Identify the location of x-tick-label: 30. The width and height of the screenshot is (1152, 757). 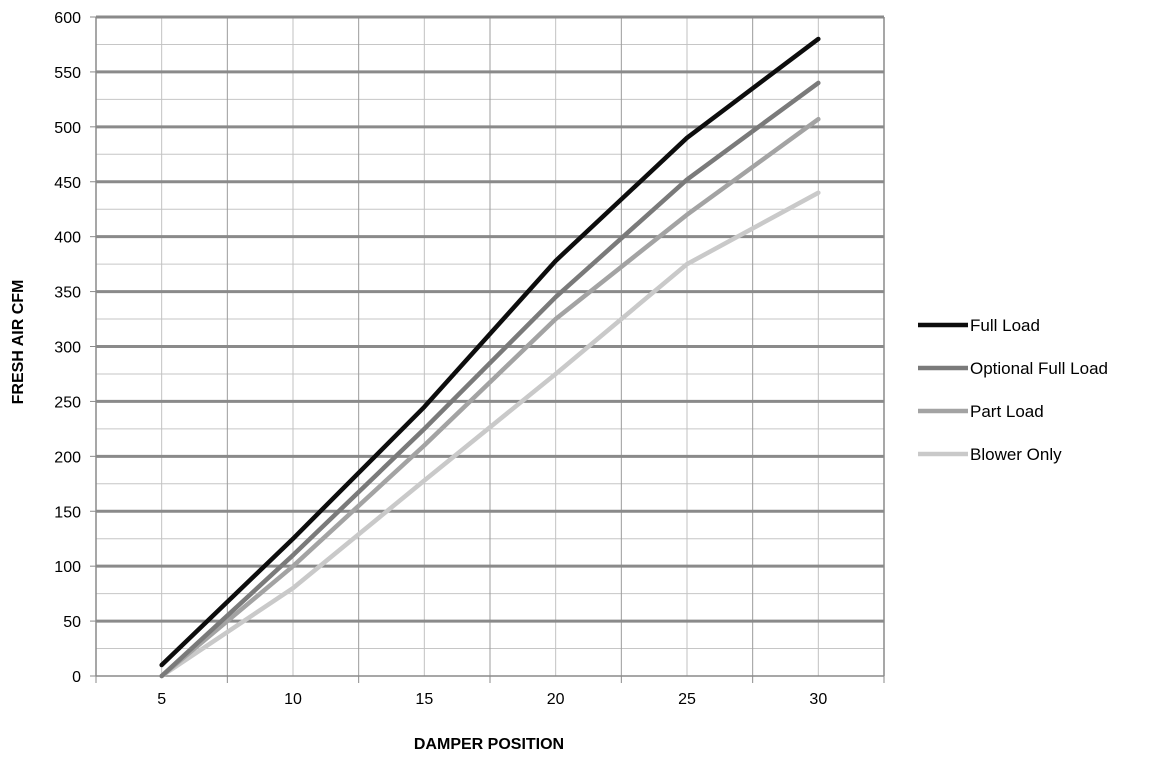
(818, 699).